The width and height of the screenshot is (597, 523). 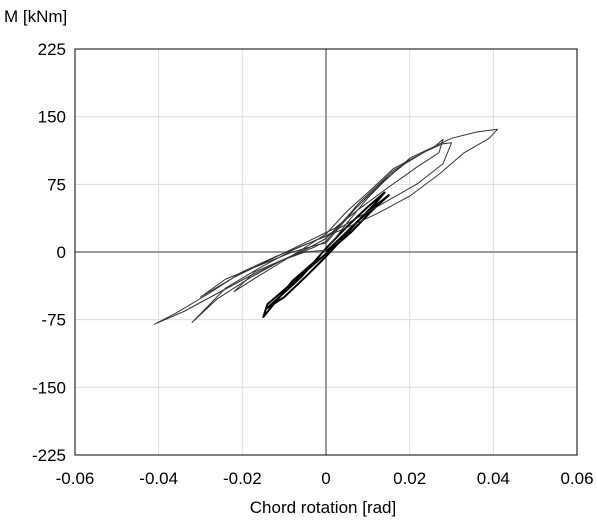 What do you see at coordinates (49, 252) in the screenshot?
I see `y-tick-labels: -225 -150 -75 0 75 150 225` at bounding box center [49, 252].